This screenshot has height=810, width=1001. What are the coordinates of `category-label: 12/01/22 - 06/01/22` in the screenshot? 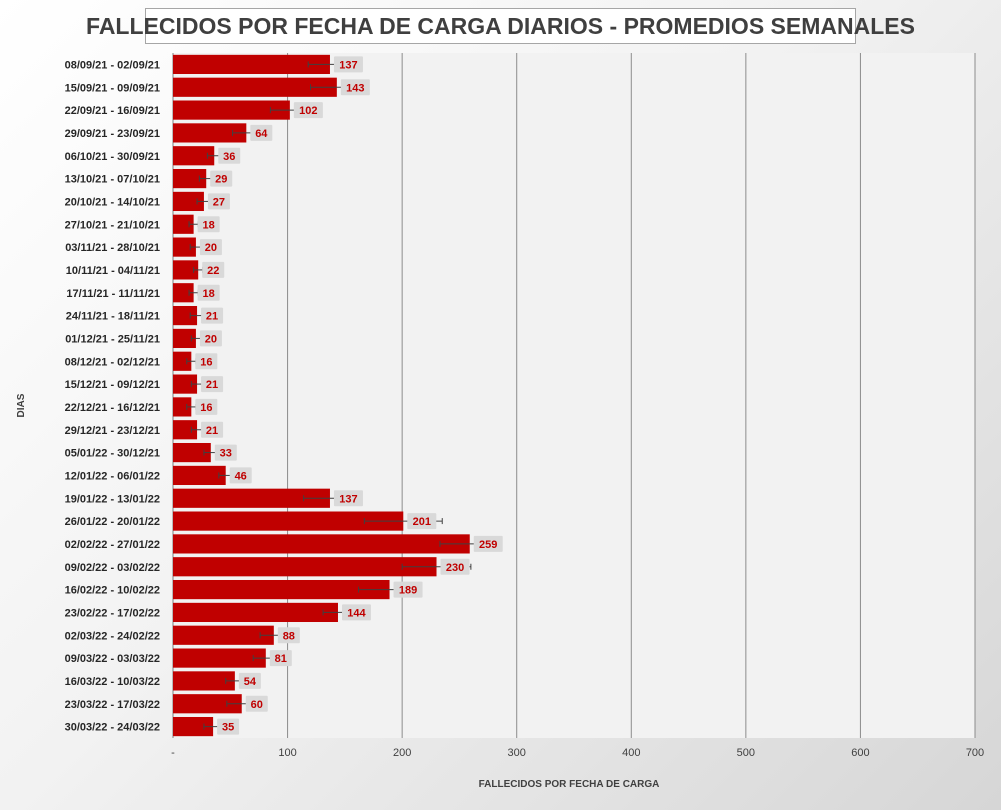 It's located at (112, 476).